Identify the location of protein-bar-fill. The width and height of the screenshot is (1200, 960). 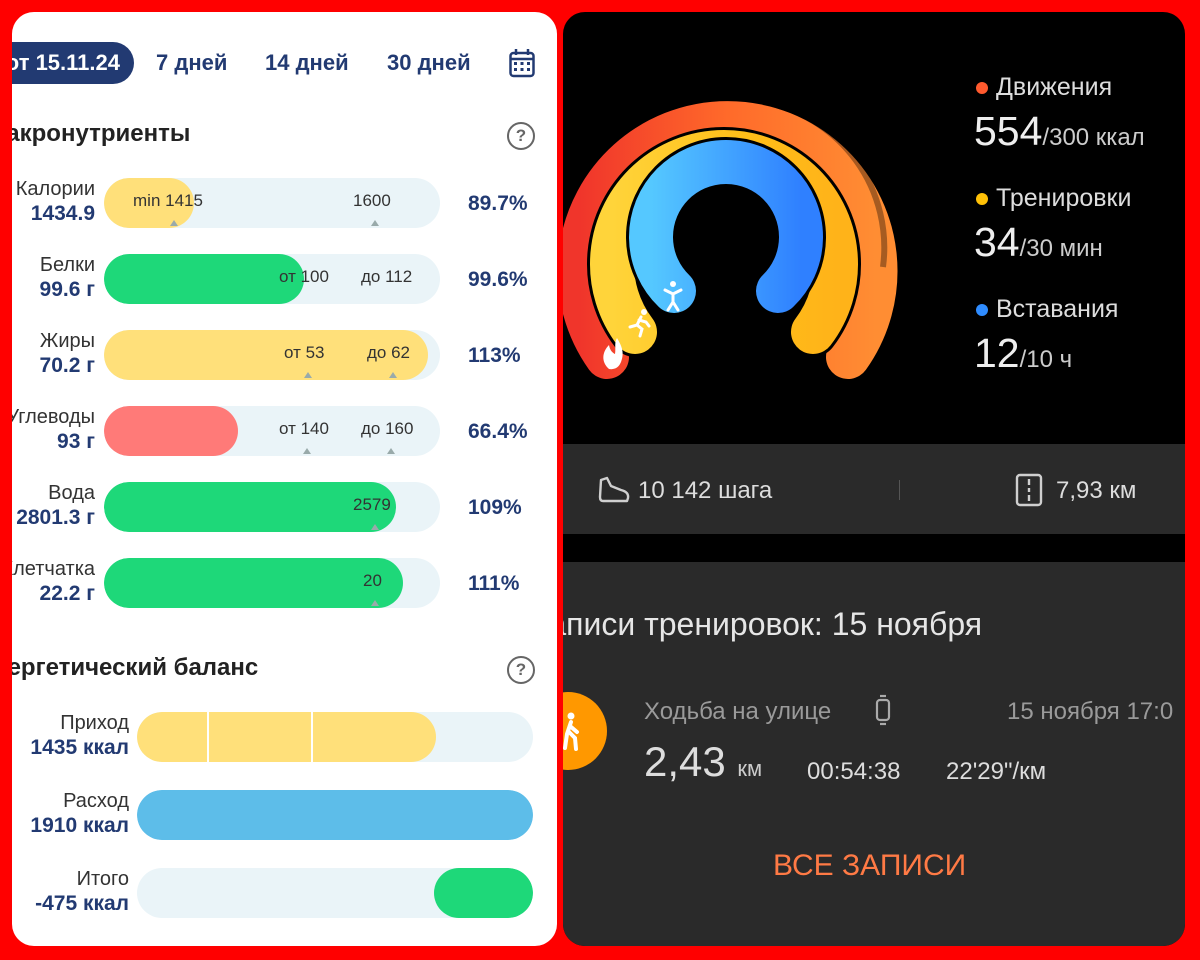
(204, 279).